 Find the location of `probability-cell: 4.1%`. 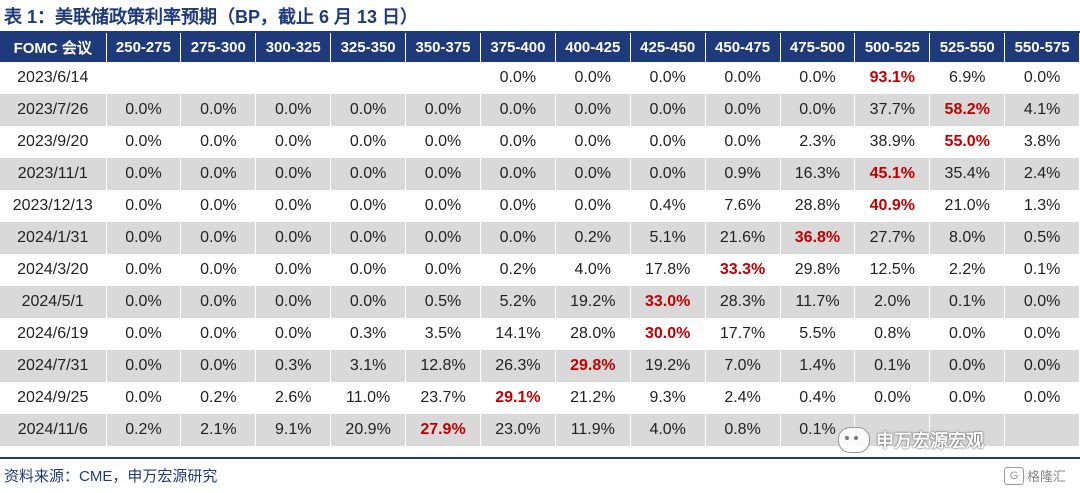

probability-cell: 4.1% is located at coordinates (1042, 110).